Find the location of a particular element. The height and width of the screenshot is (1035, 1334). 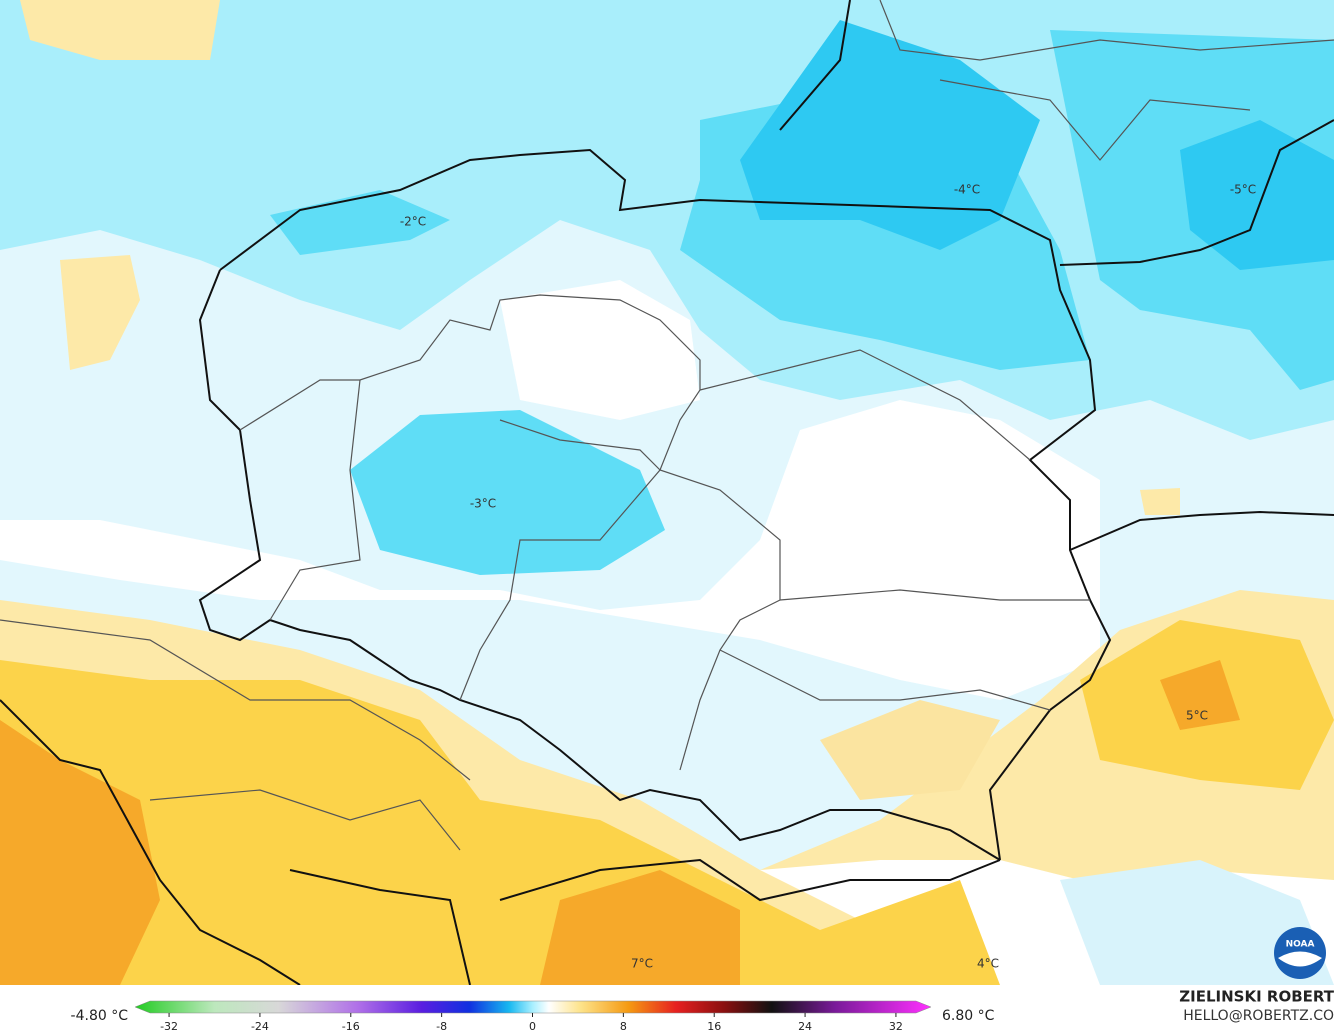

colorbar-tick-label: 24 is located at coordinates (805, 1026).